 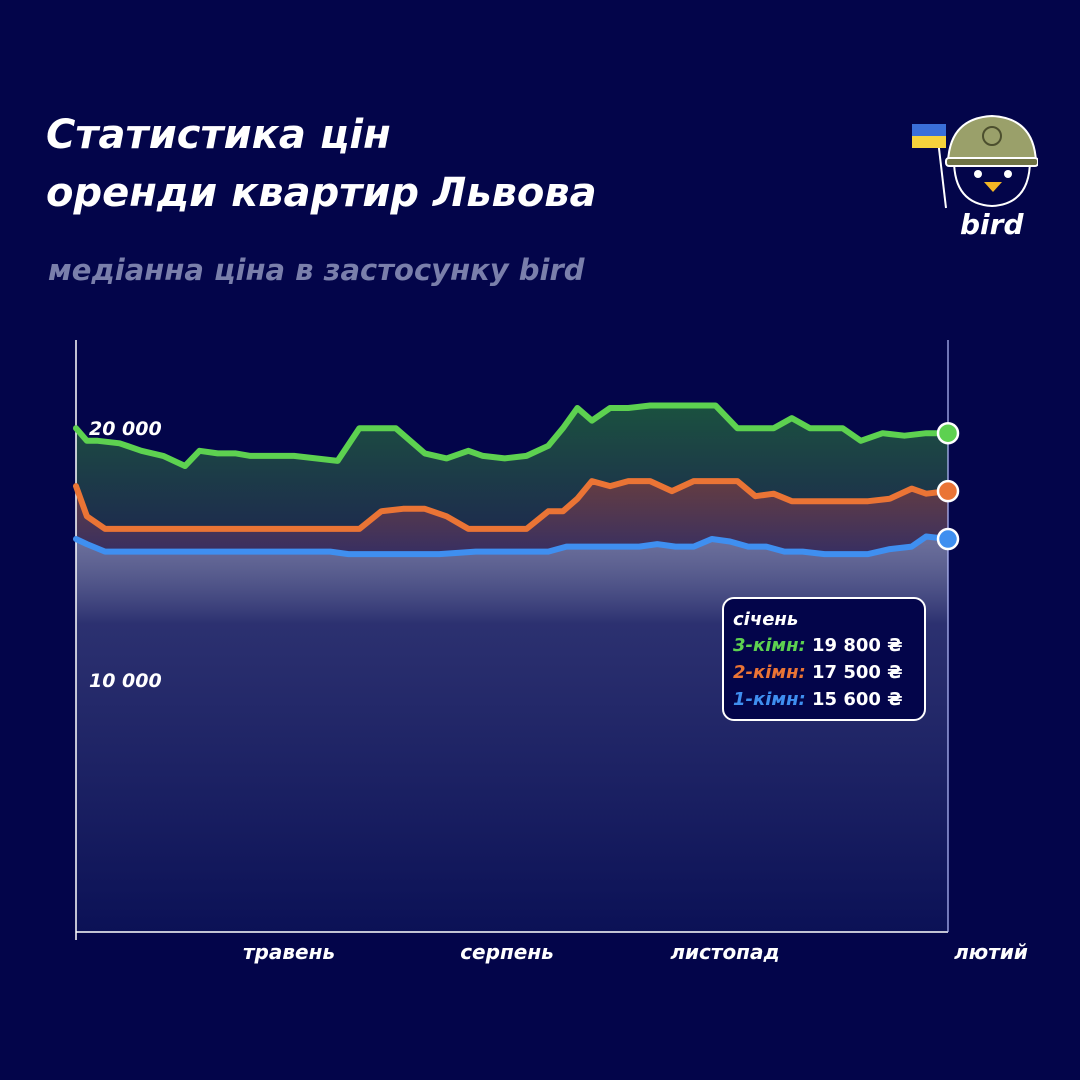 I want to click on area-two-room, so click(x=512, y=518).